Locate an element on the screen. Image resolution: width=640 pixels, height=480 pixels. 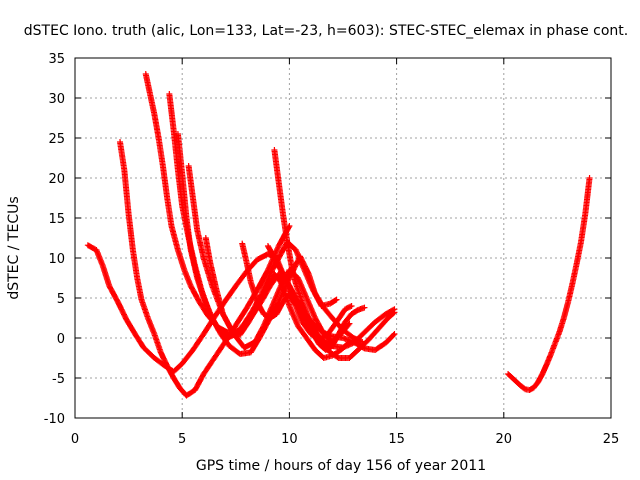
y-tick-label: 30 is located at coordinates (56, 99).